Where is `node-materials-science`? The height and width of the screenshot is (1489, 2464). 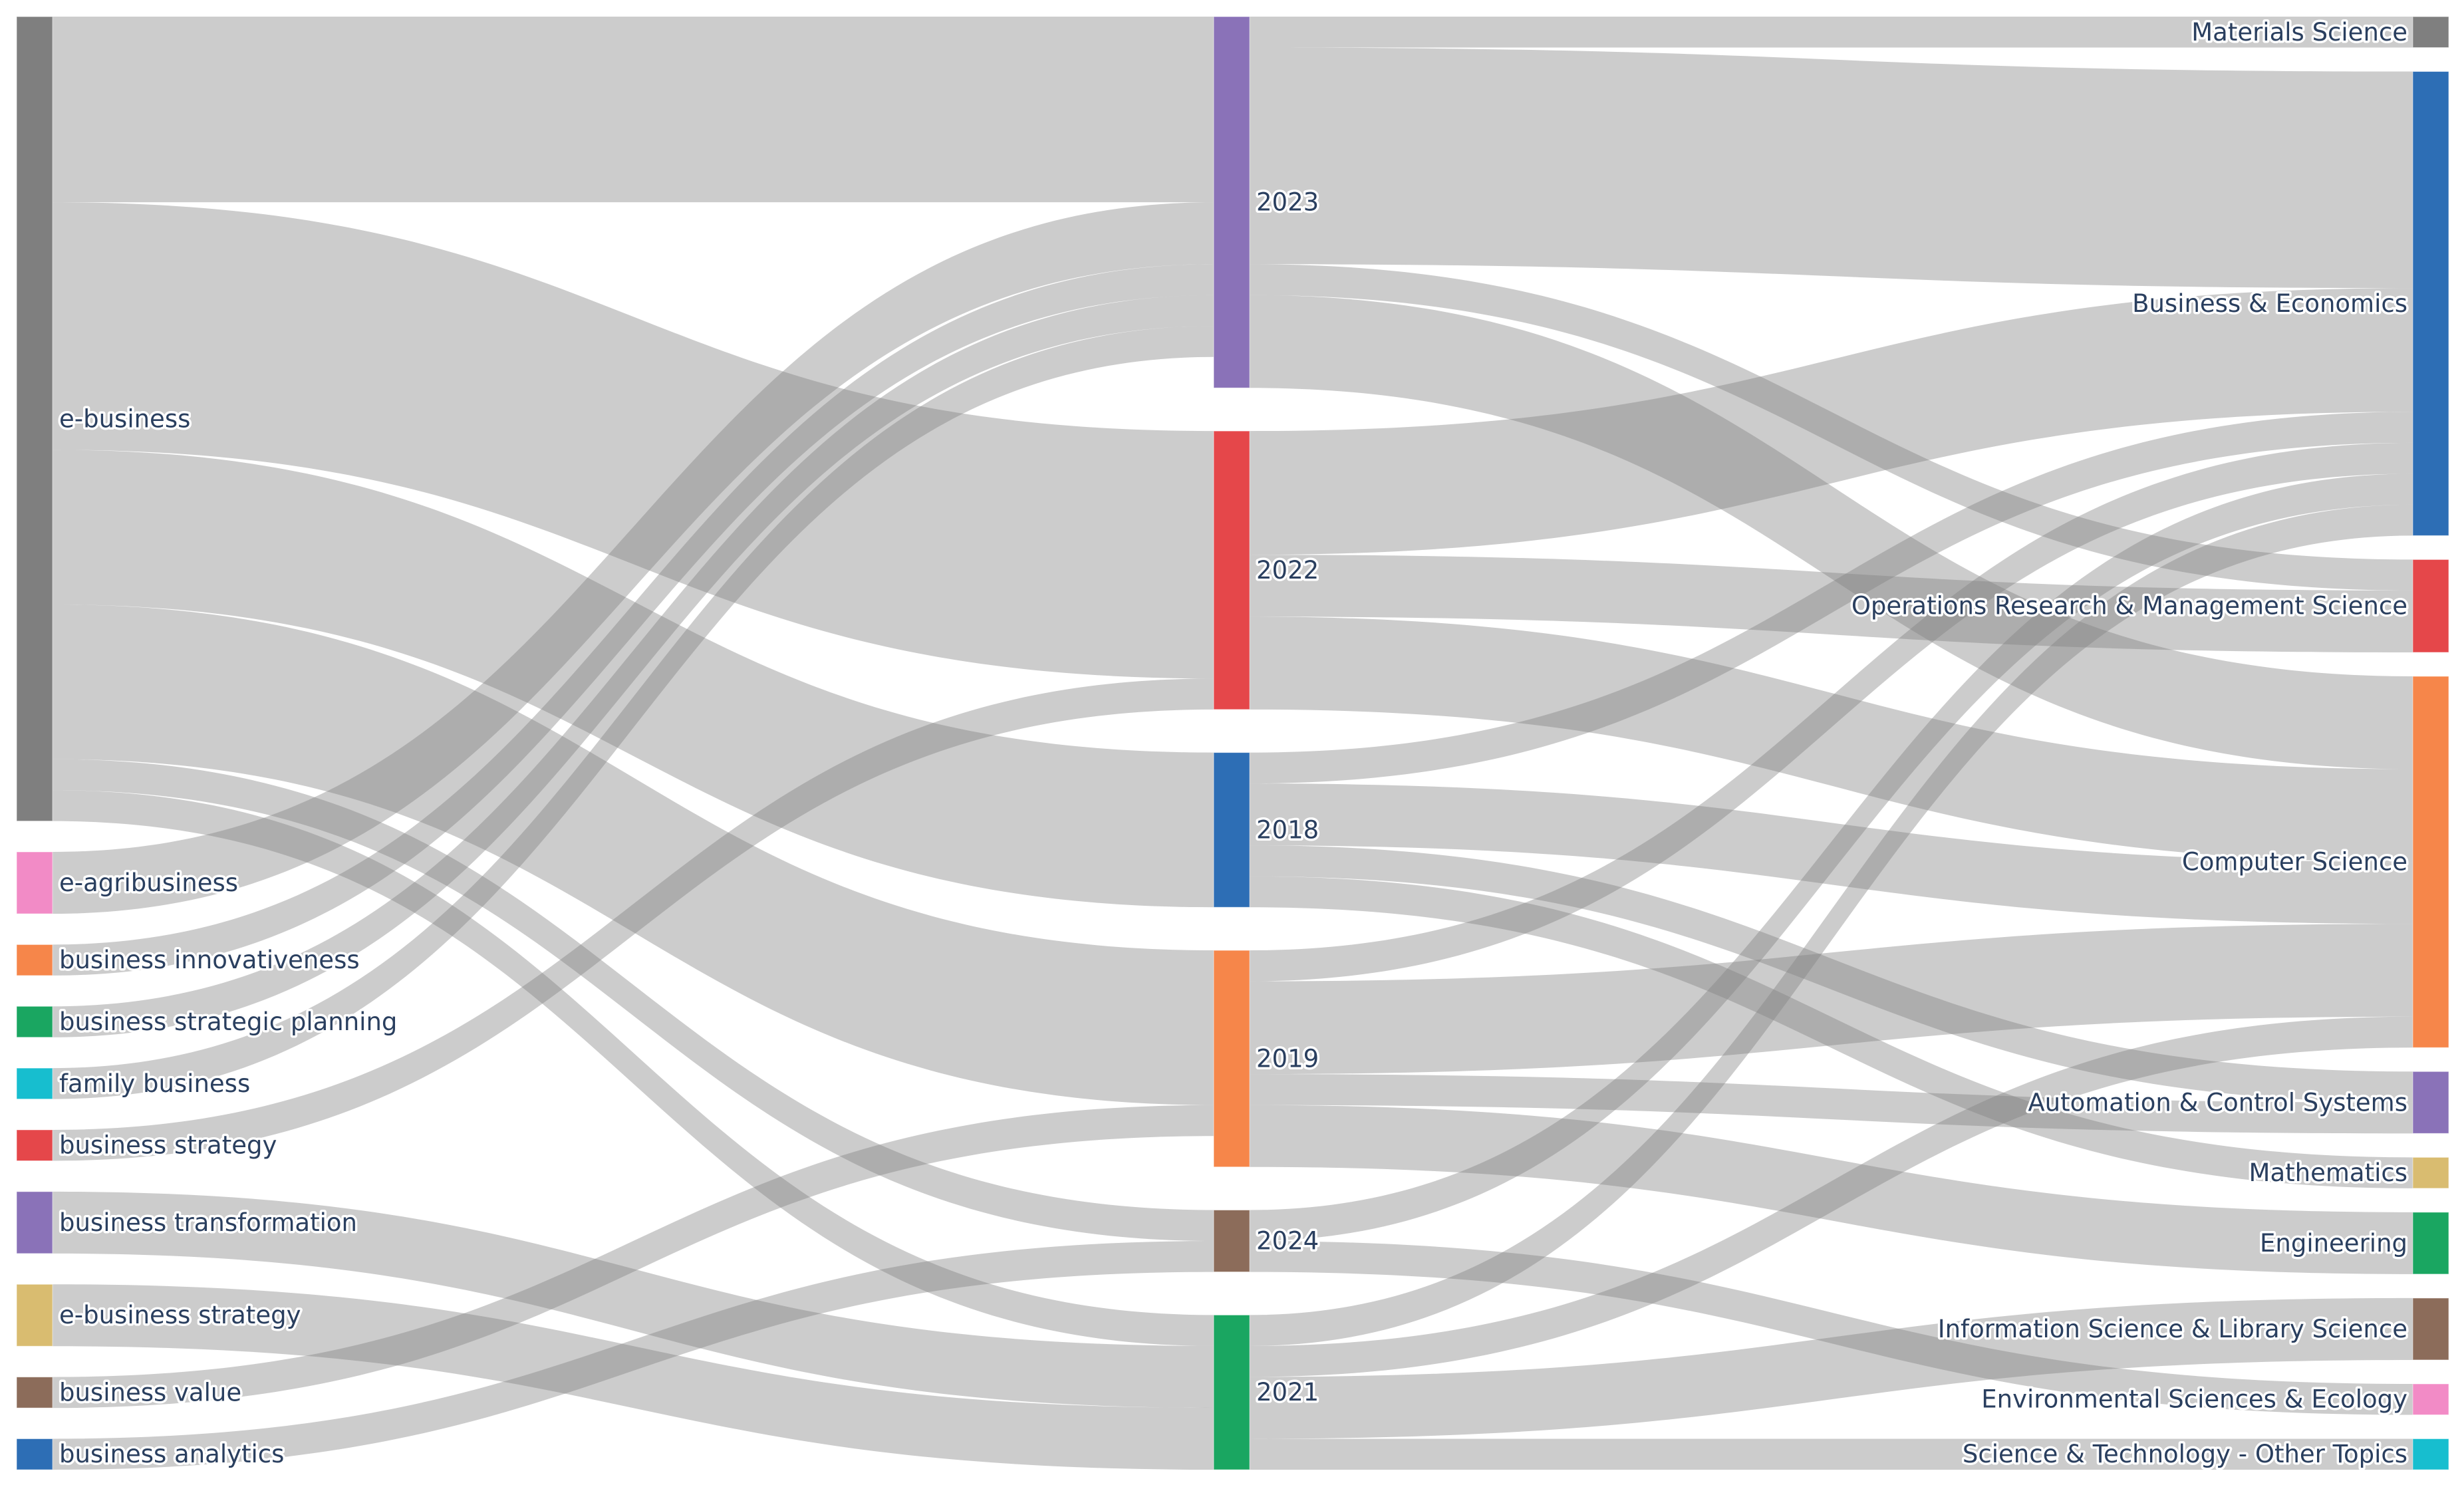
node-materials-science is located at coordinates (2430, 32).